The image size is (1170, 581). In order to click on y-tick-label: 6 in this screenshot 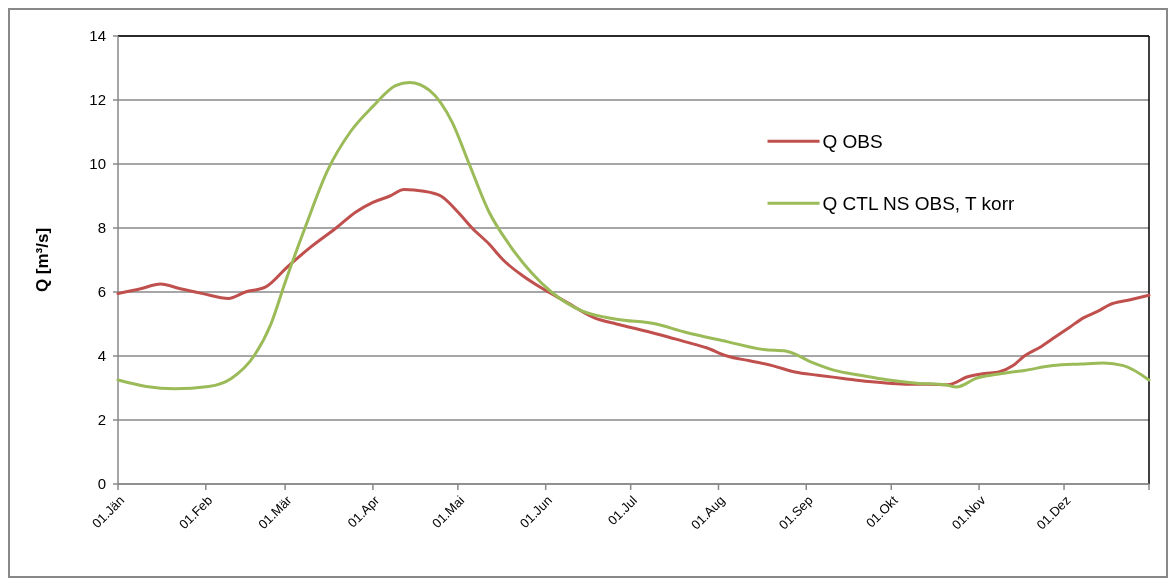, I will do `click(101, 292)`.